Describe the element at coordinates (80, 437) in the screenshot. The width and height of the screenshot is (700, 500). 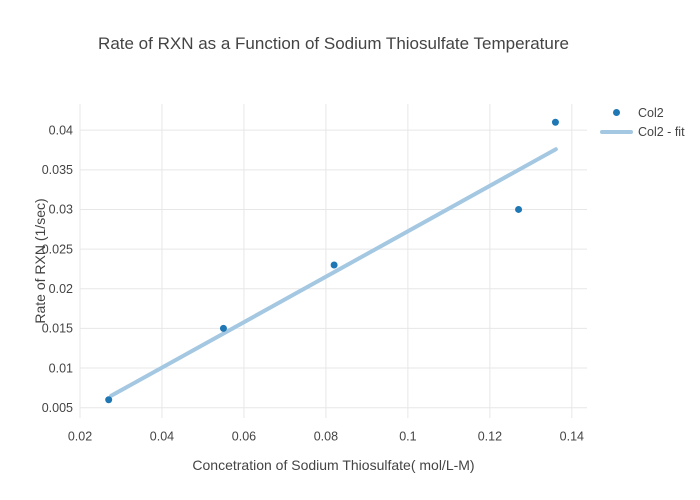
I see `x-tick-label: 0.02` at that location.